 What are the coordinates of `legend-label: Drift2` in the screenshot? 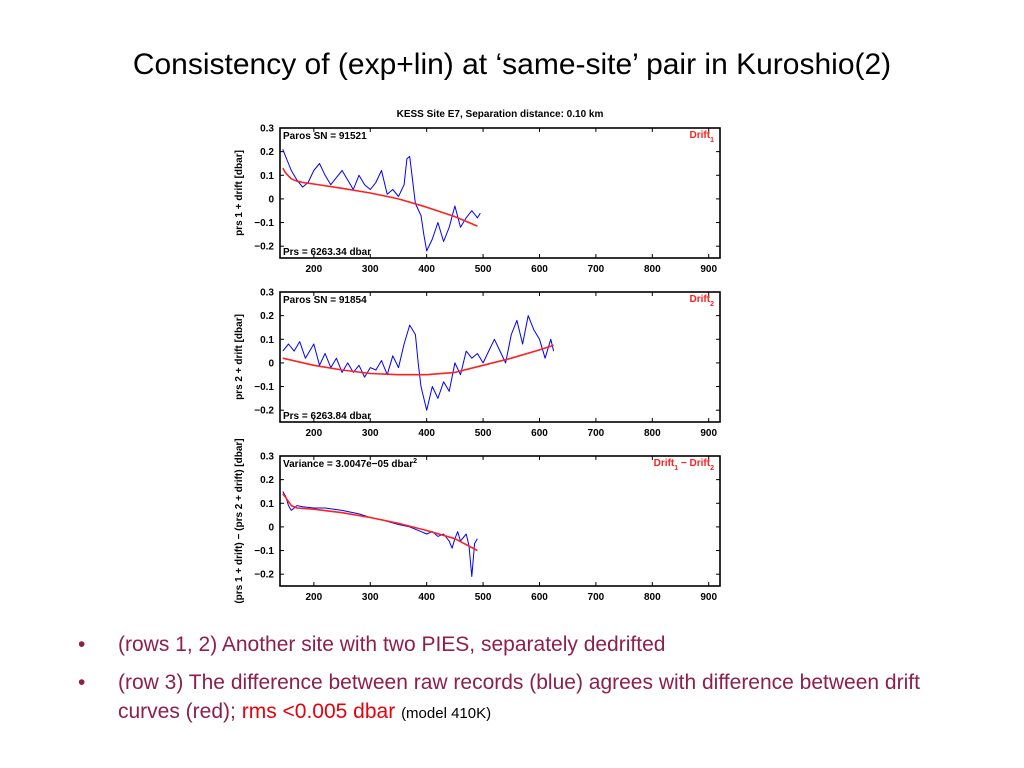 It's located at (702, 301).